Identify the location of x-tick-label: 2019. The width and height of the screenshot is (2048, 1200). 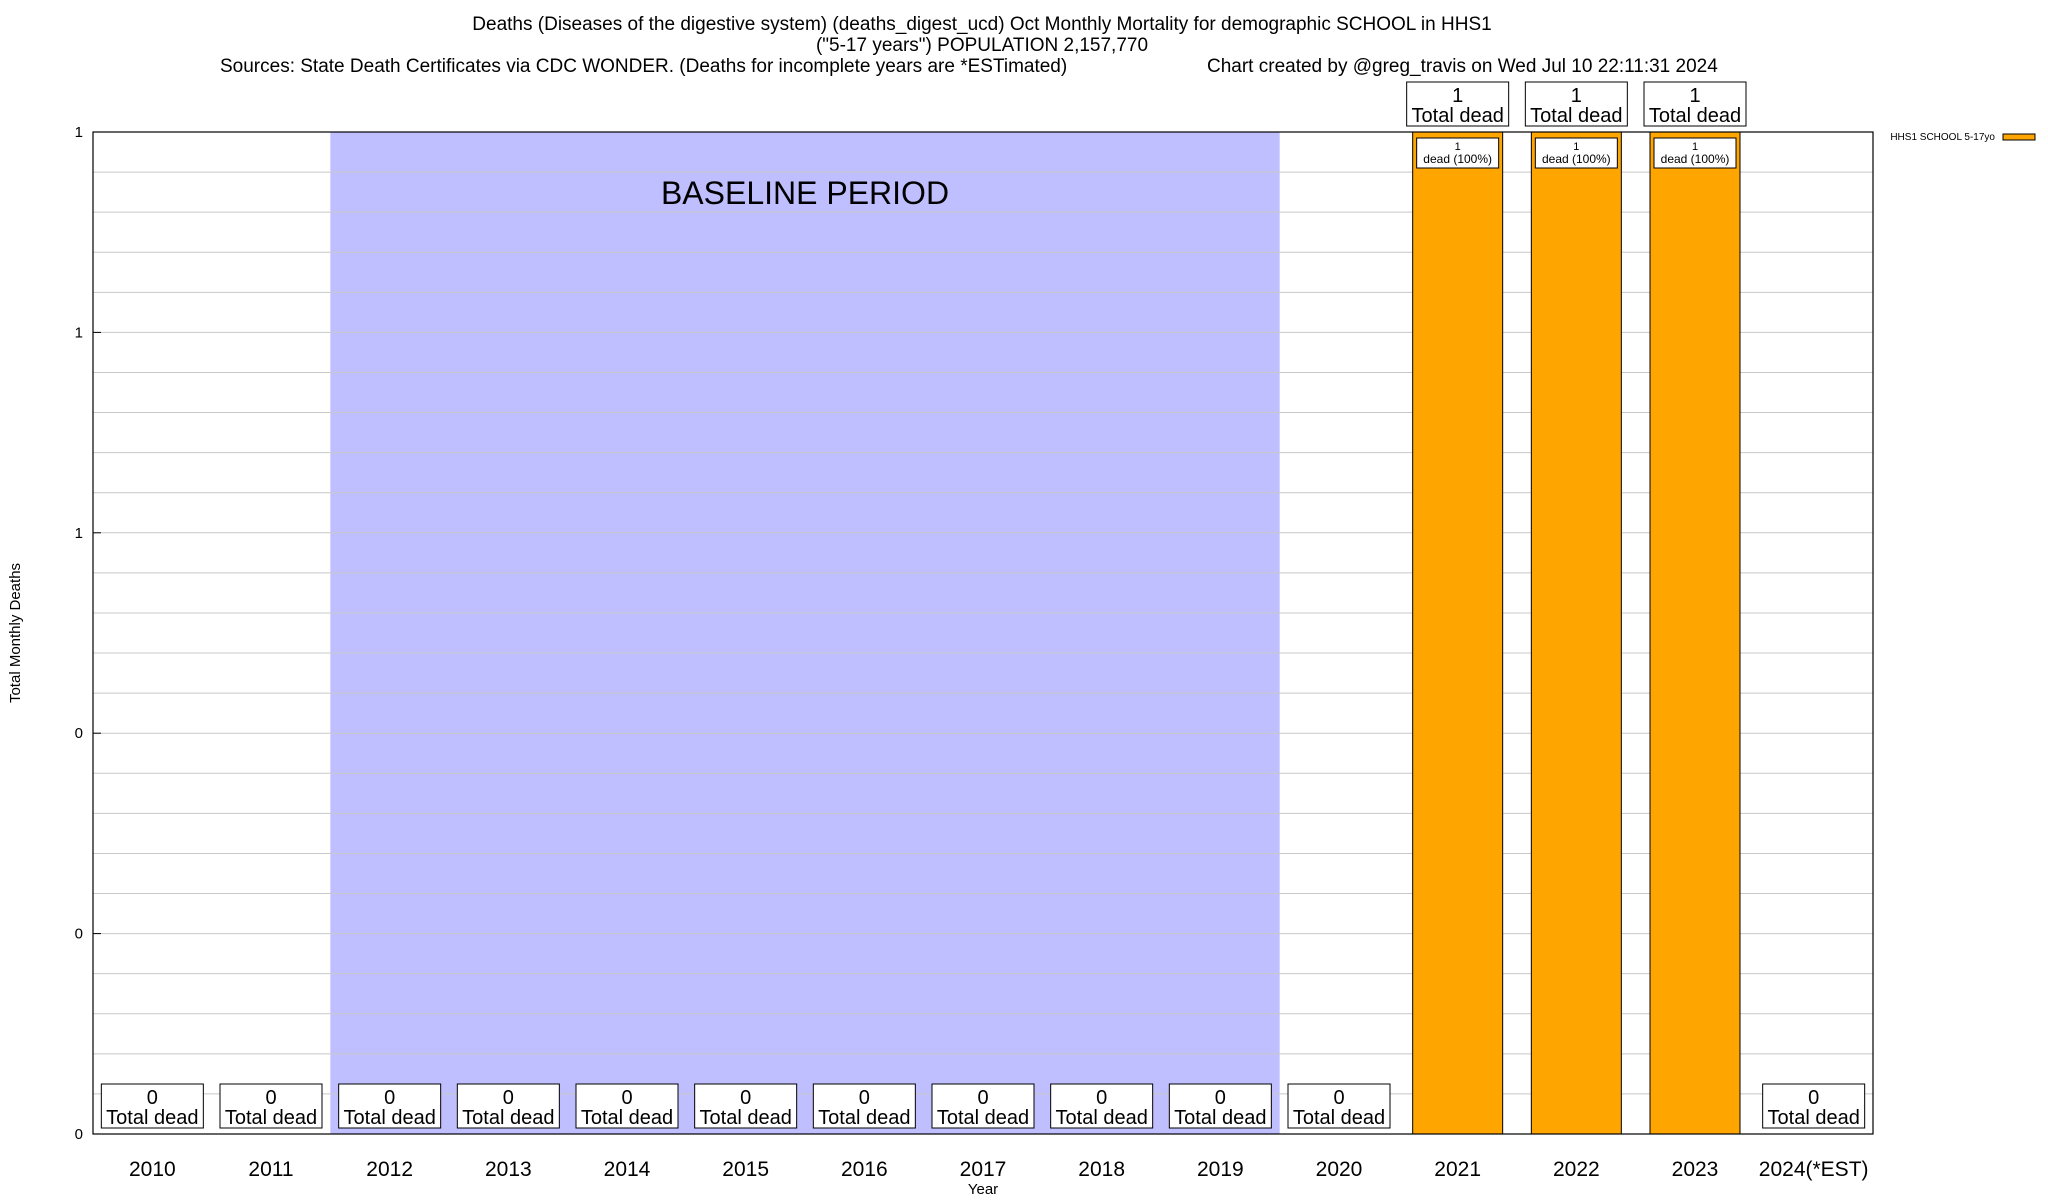
(1220, 1169).